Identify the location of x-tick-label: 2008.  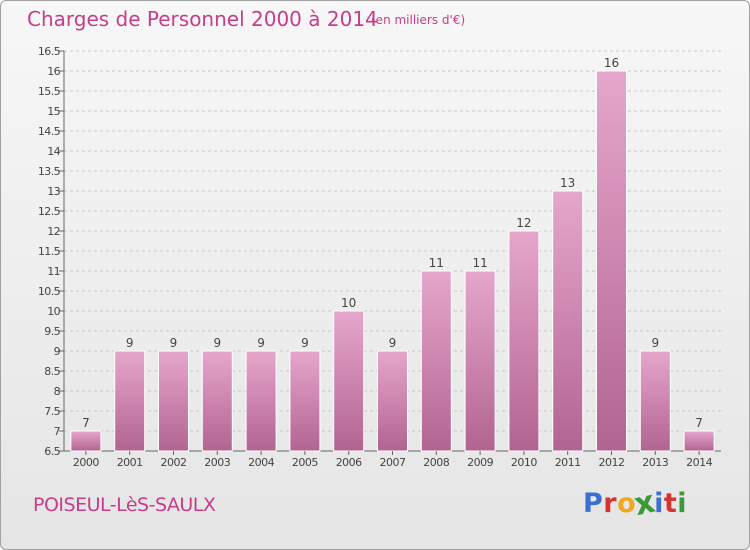
(436, 462).